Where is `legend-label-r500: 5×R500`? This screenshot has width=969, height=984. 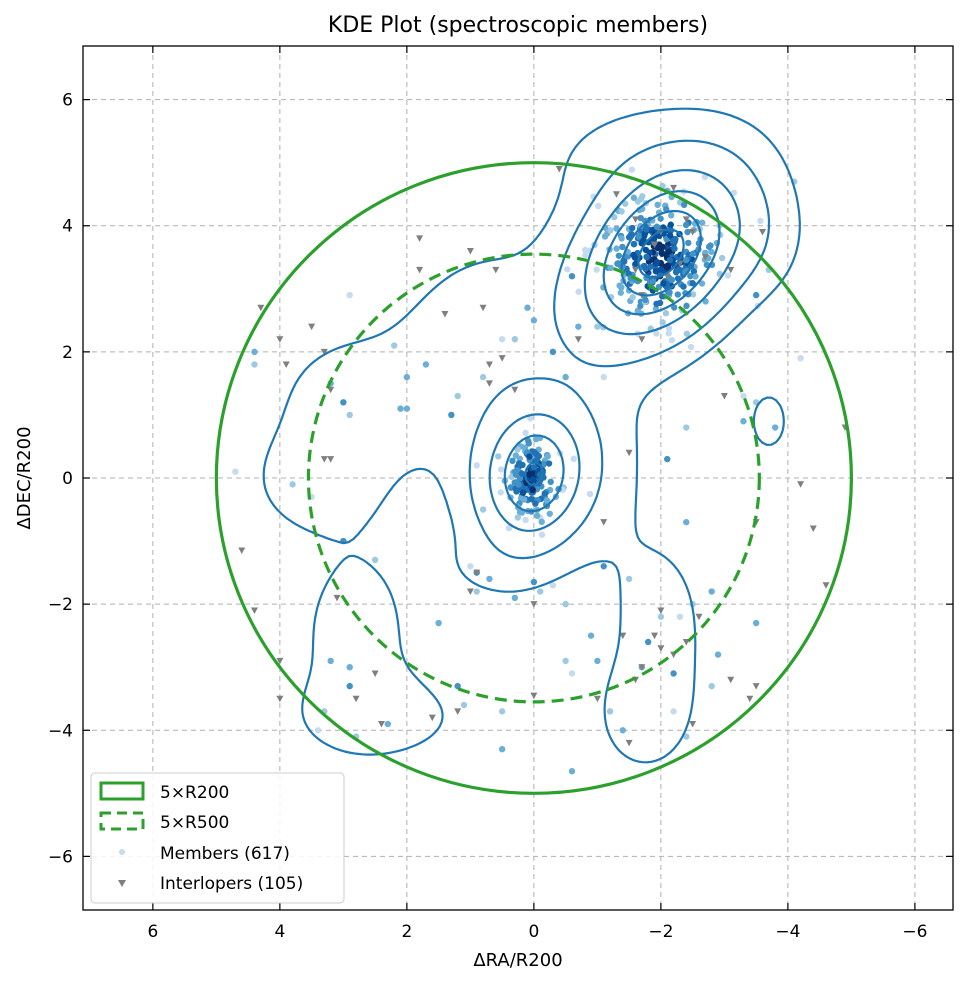 legend-label-r500: 5×R500 is located at coordinates (194, 823).